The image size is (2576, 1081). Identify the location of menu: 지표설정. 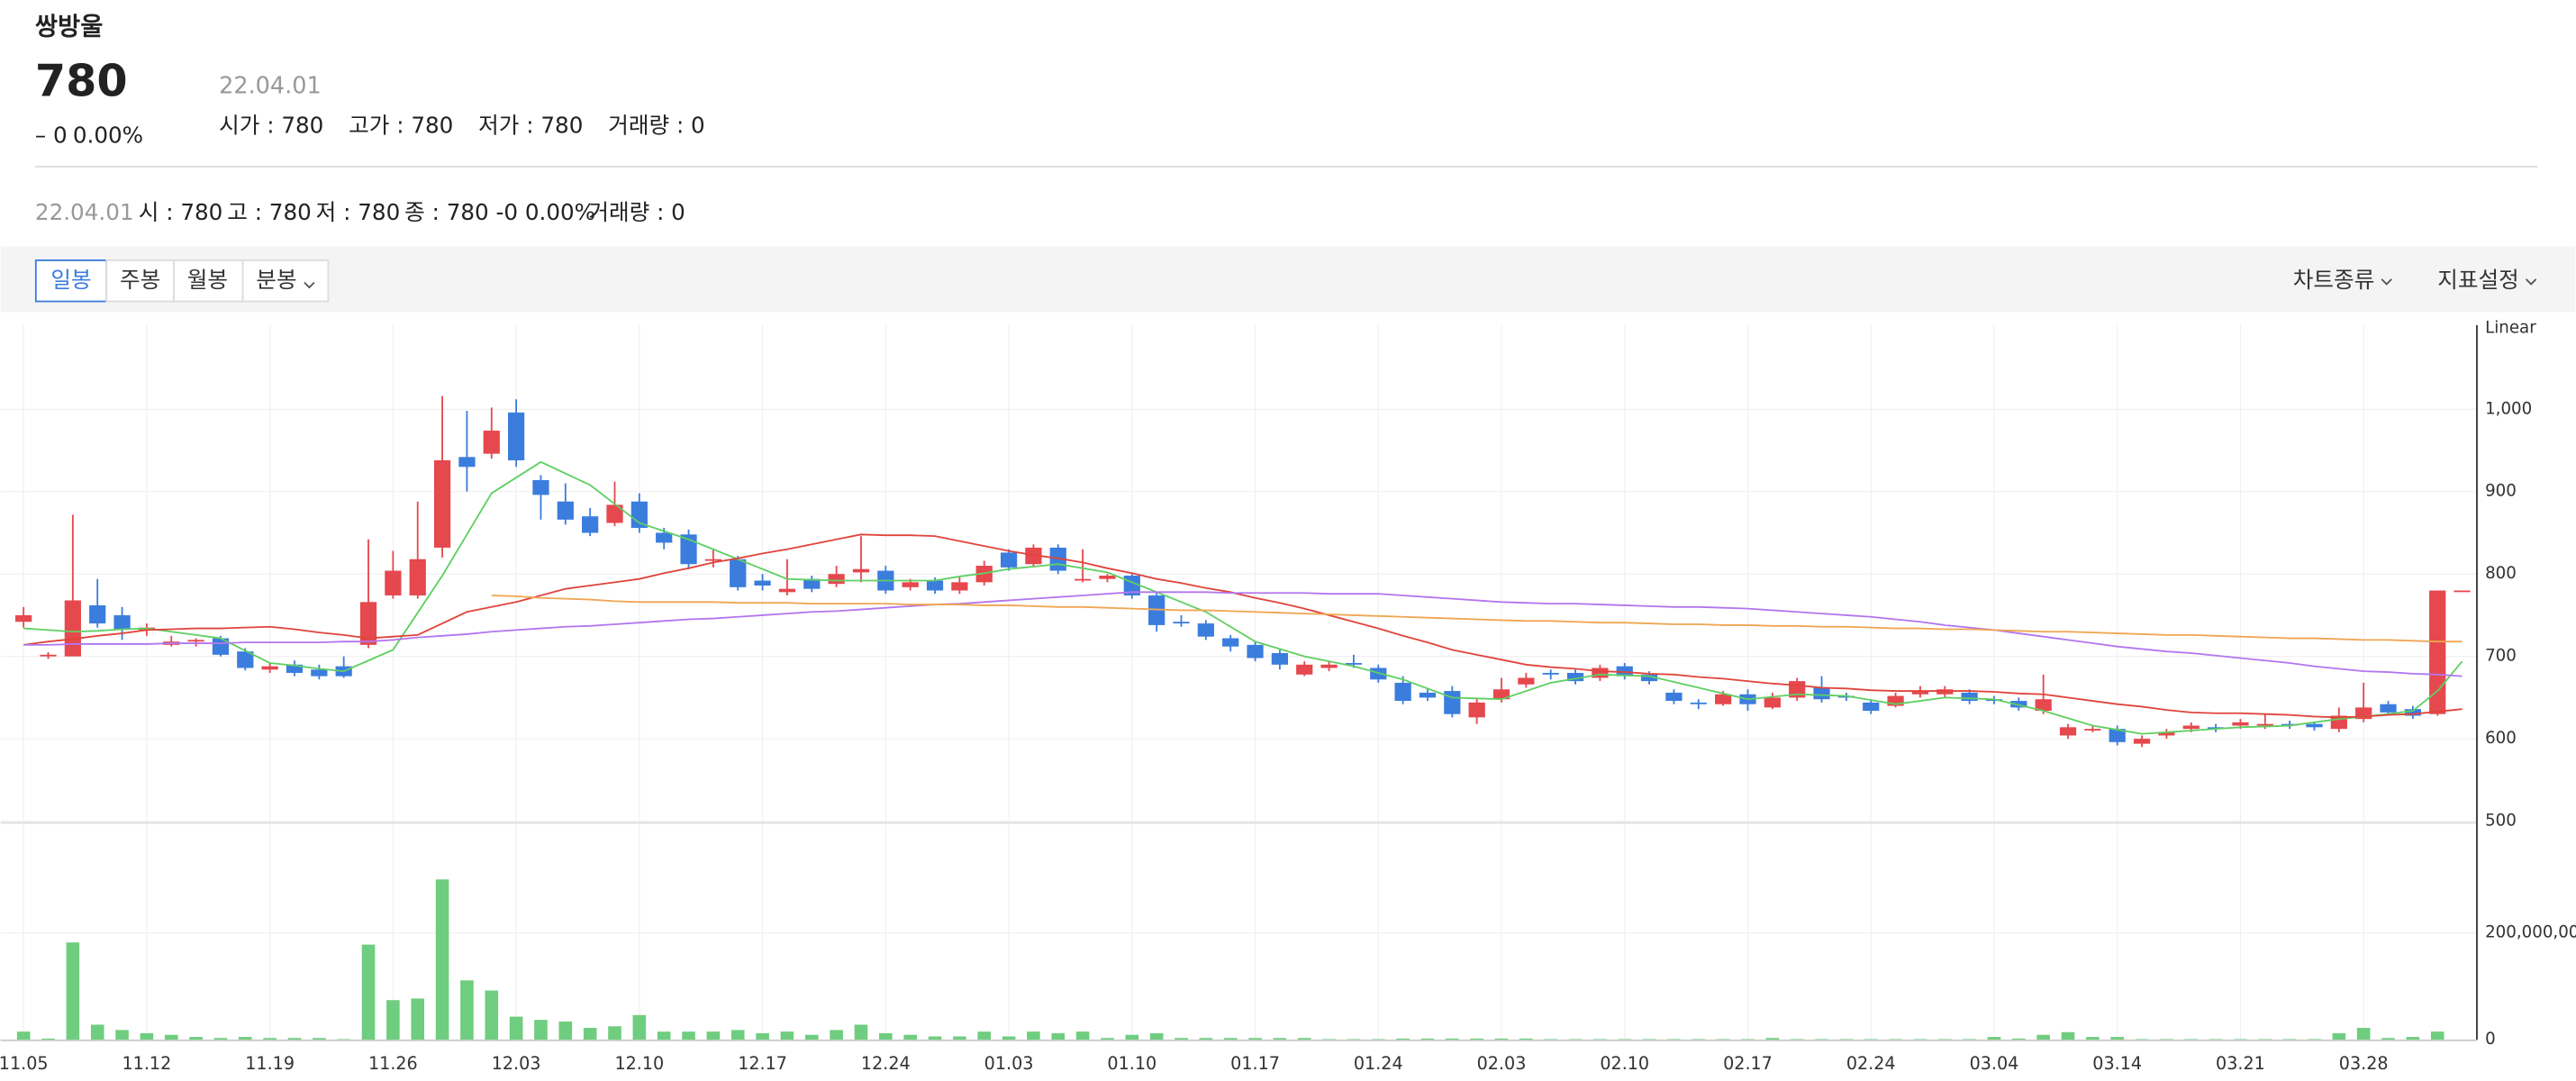
(2478, 280).